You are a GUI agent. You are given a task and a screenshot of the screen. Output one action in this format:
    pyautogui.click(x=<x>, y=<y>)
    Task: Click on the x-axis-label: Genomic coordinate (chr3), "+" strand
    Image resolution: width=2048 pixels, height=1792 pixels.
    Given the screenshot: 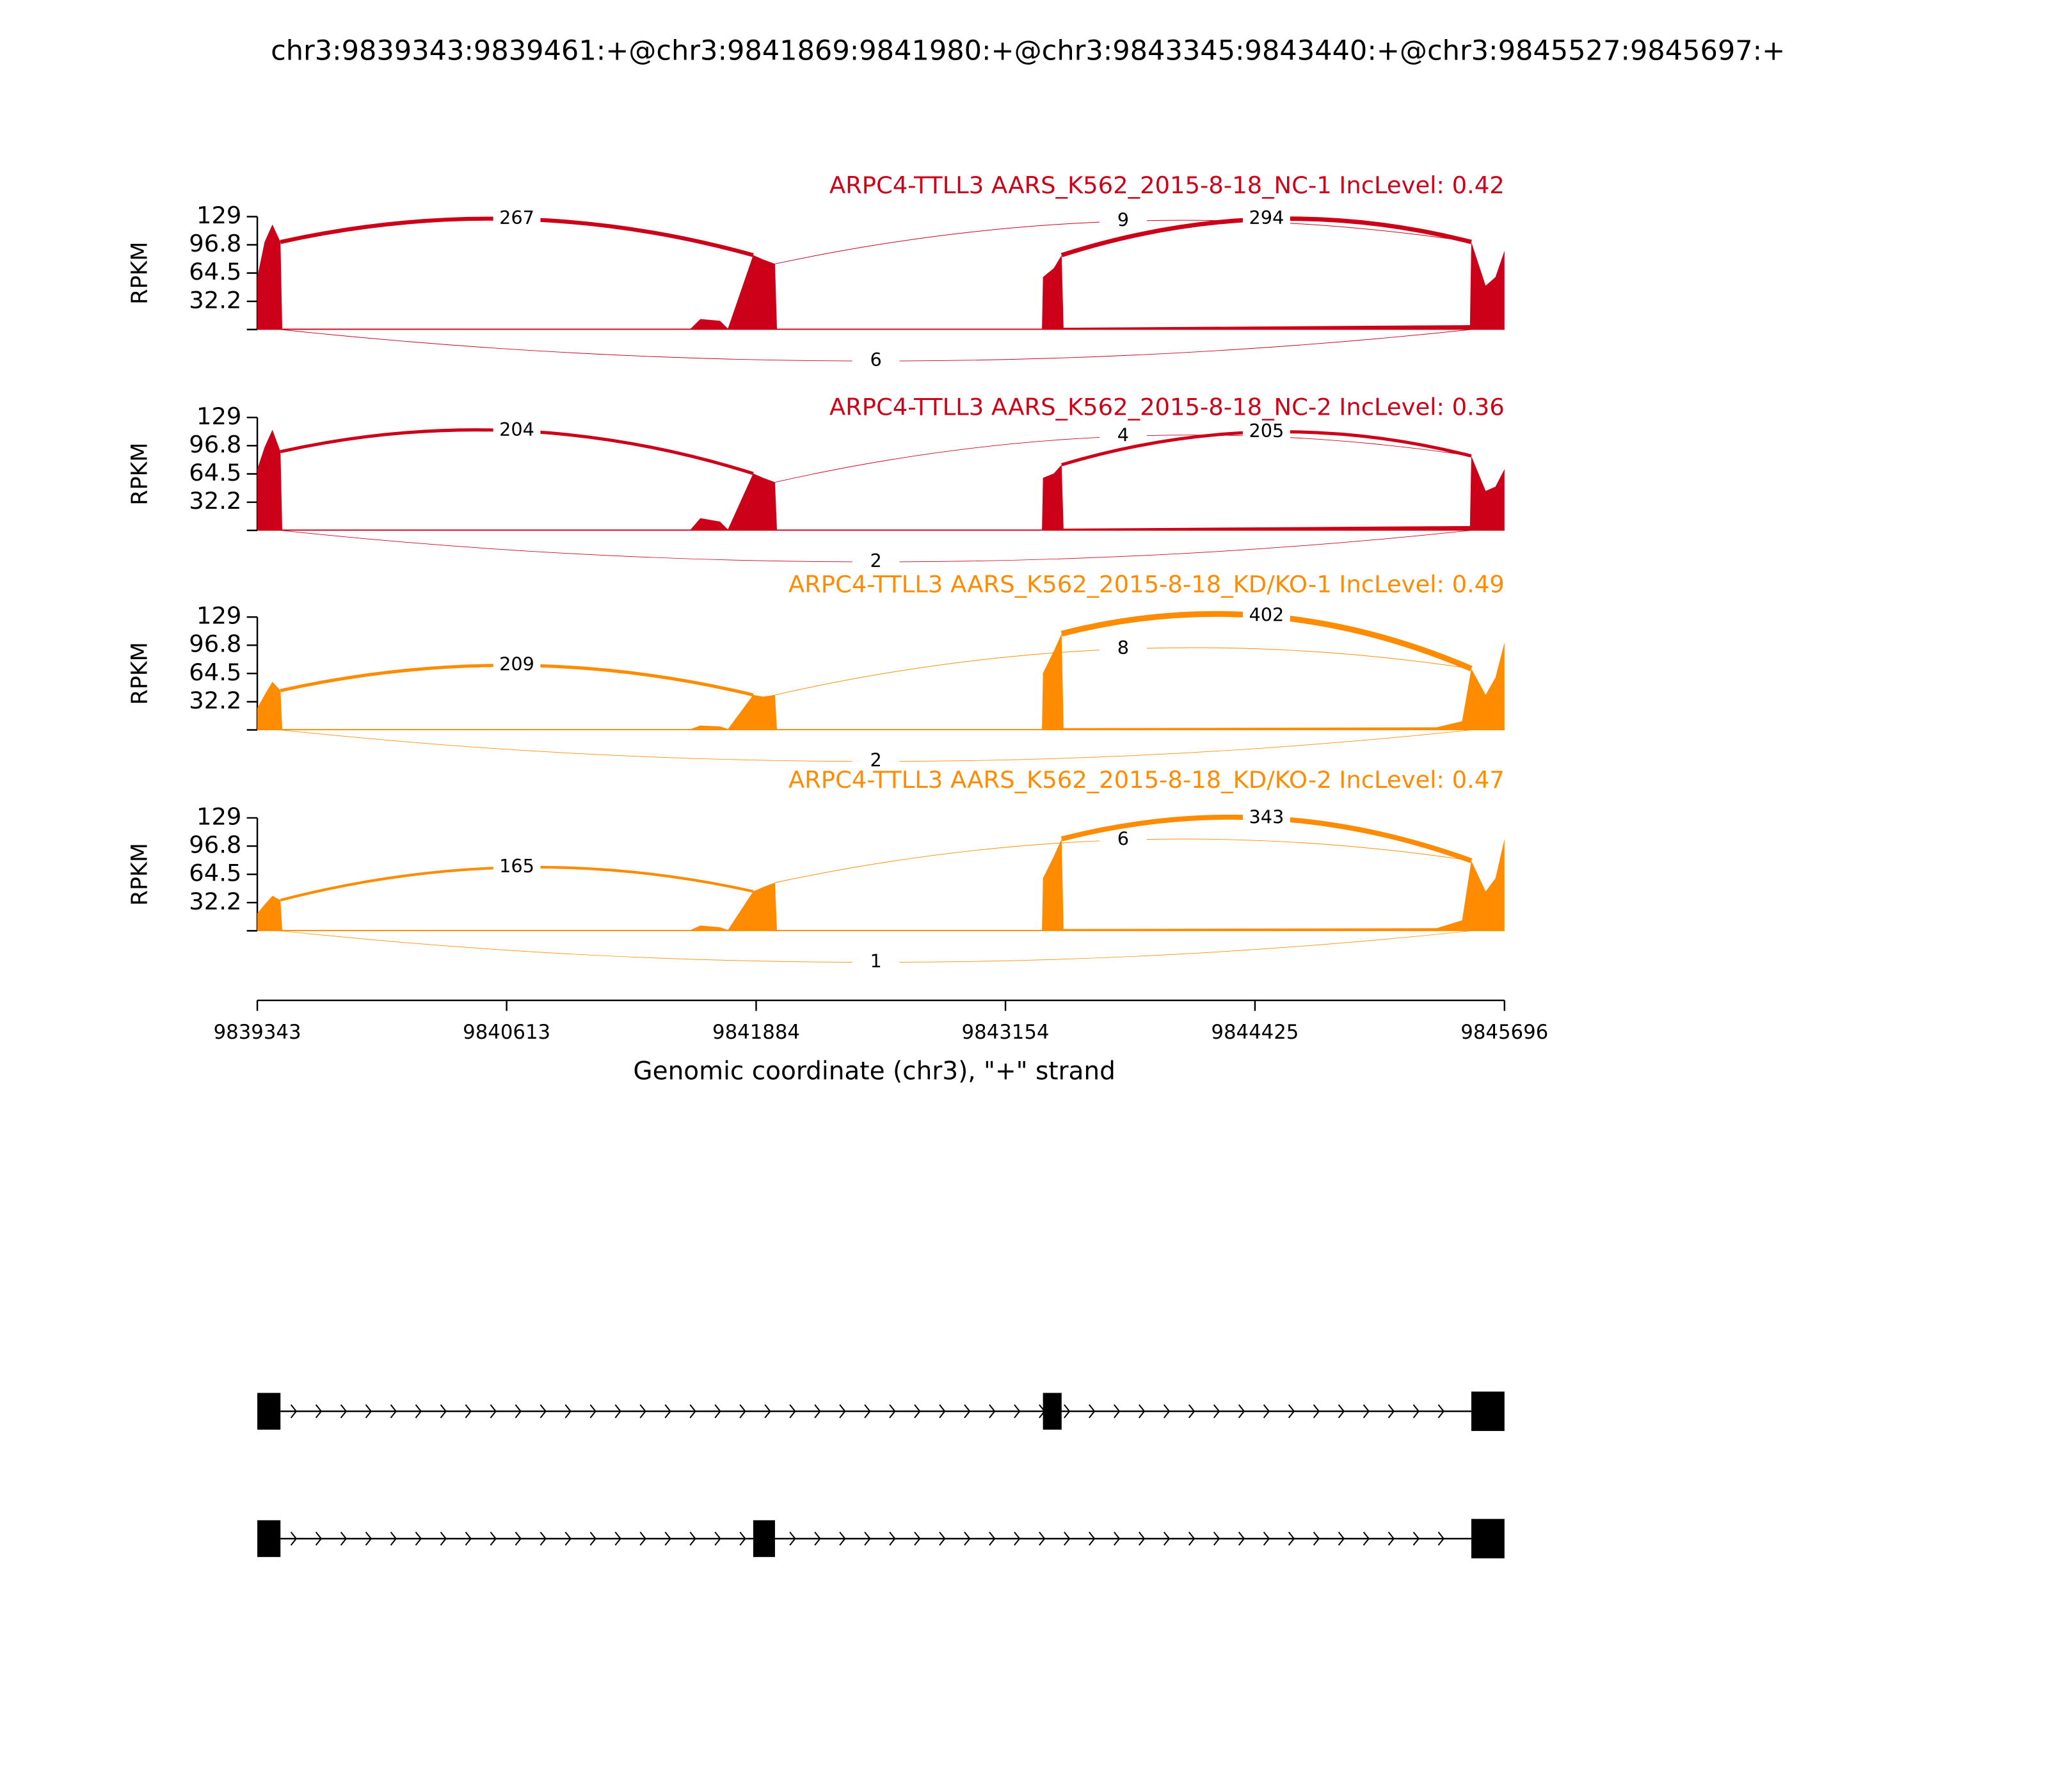 What is the action you would take?
    pyautogui.click(x=874, y=1071)
    